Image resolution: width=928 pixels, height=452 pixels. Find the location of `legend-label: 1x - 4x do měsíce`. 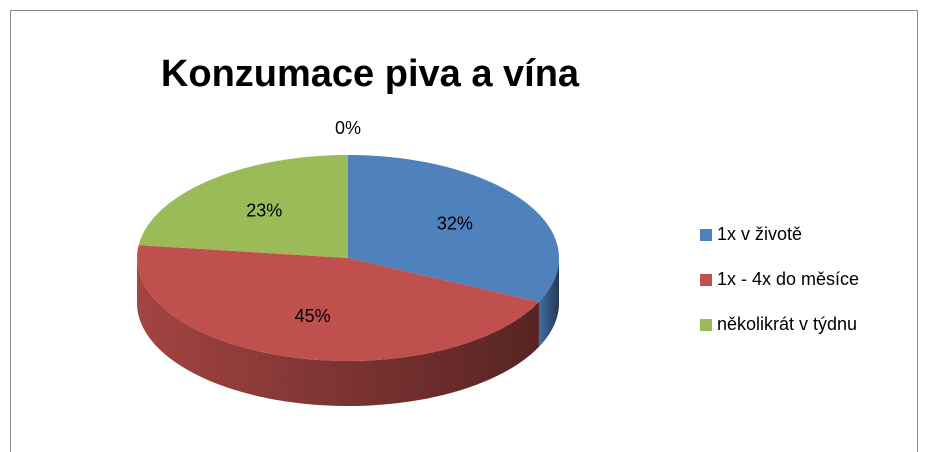

legend-label: 1x - 4x do měsíce is located at coordinates (788, 279).